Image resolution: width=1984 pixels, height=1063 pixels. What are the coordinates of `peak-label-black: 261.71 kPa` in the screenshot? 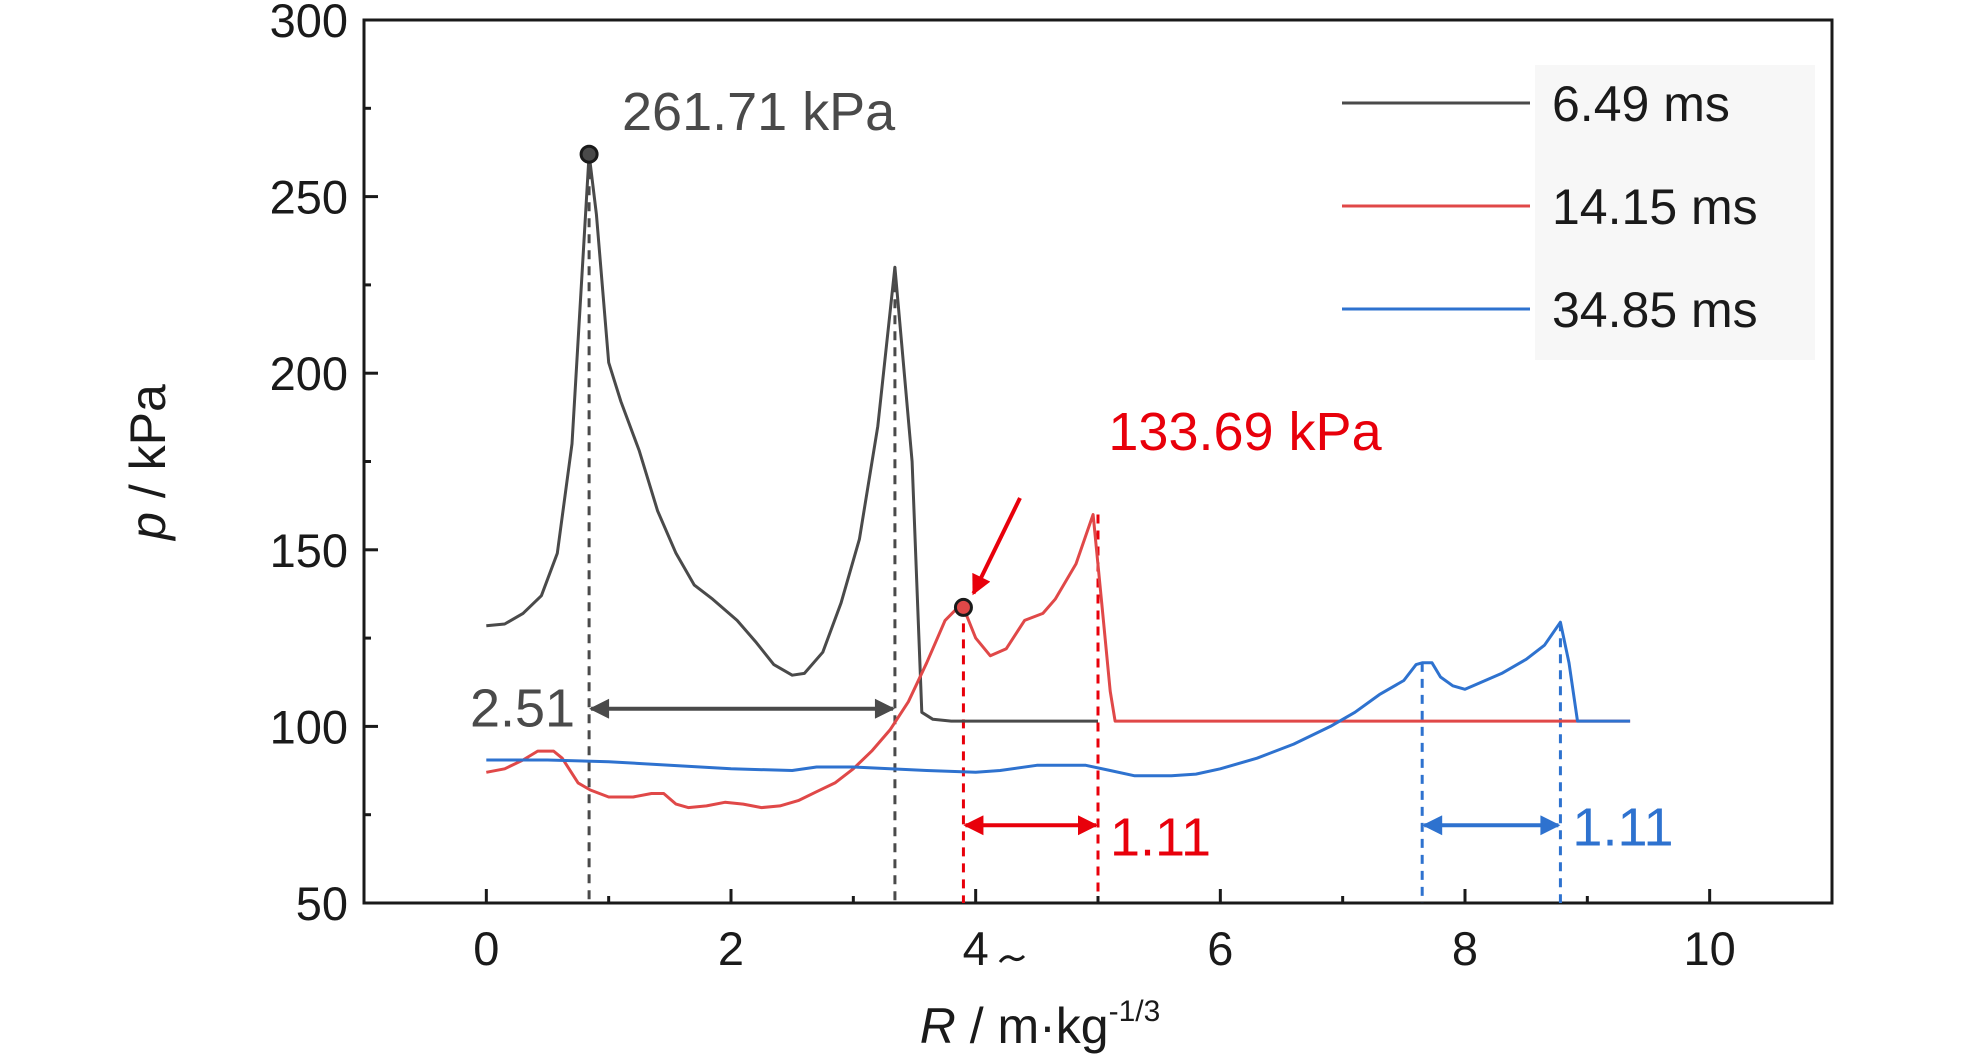 It's located at (759, 112).